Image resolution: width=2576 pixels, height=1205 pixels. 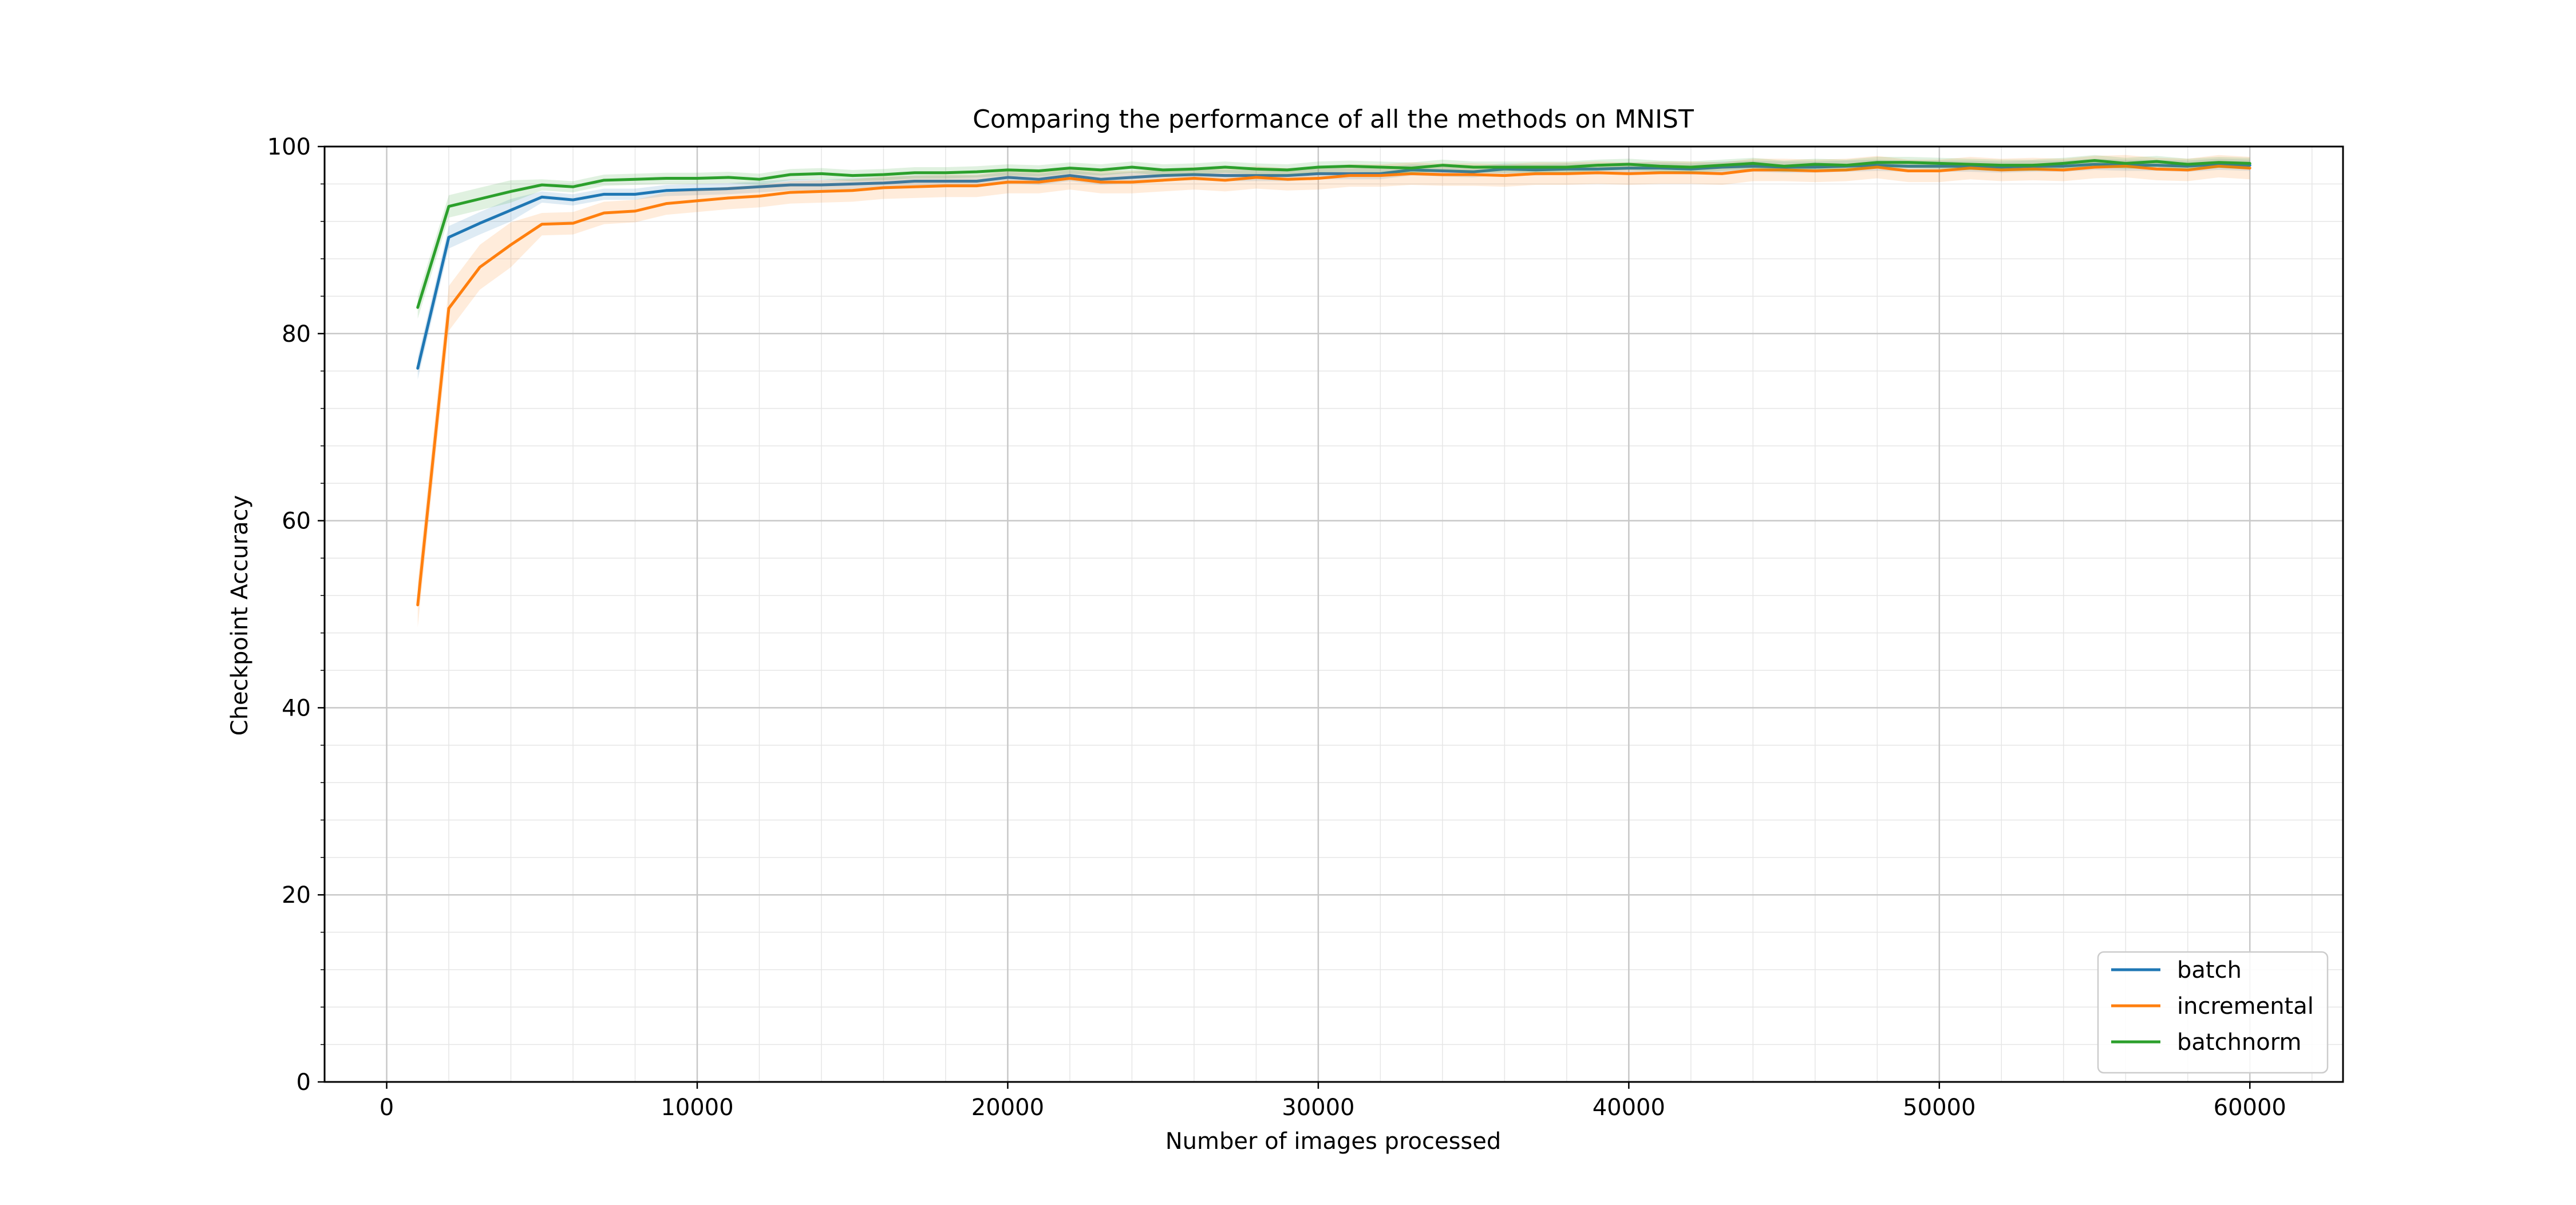 What do you see at coordinates (387, 1108) in the screenshot?
I see `x-tick-label: 0` at bounding box center [387, 1108].